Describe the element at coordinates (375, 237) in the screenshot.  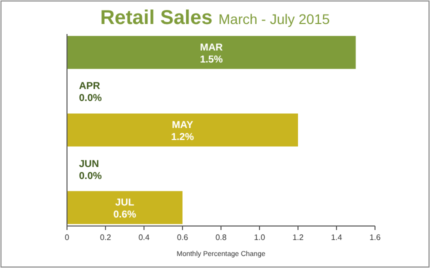
I see `x-tick-label: 1.6` at that location.